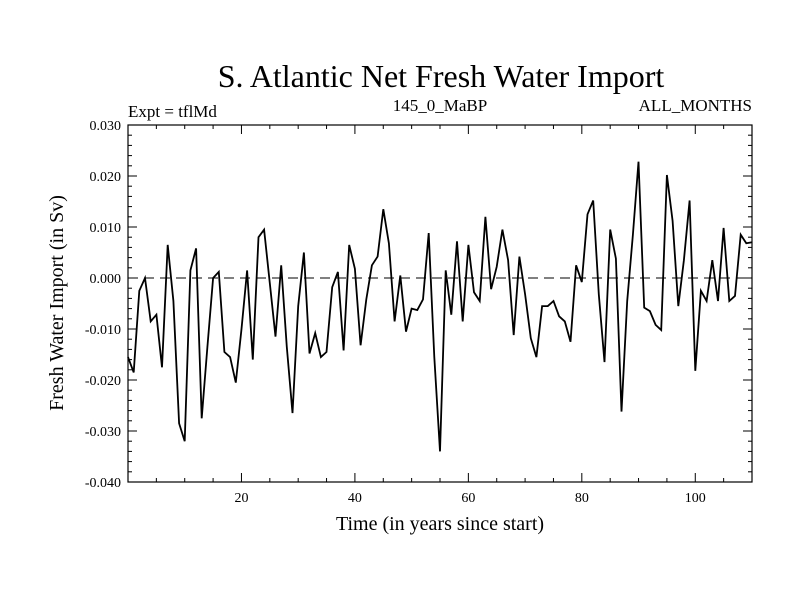 The width and height of the screenshot is (800, 600). I want to click on x-tick-label: 100, so click(695, 498).